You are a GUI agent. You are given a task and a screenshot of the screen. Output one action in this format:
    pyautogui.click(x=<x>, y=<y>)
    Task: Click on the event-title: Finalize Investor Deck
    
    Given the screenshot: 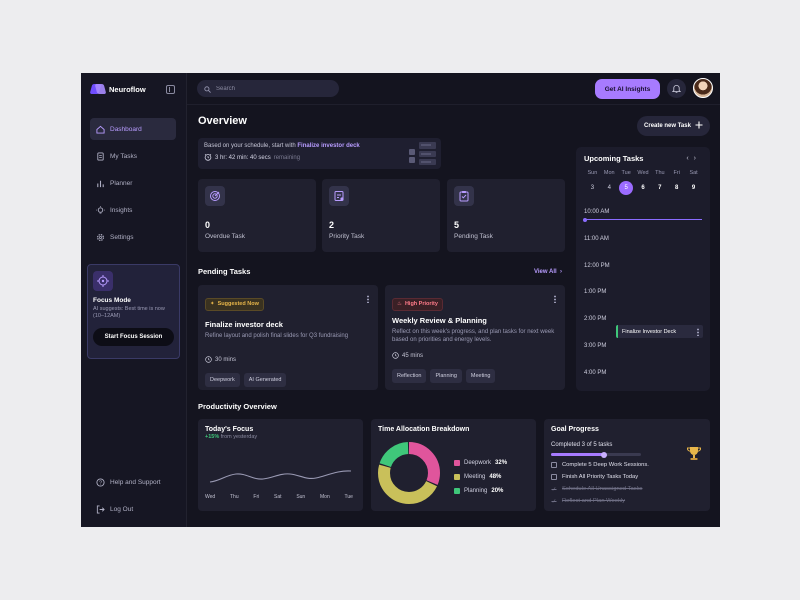 What is the action you would take?
    pyautogui.click(x=649, y=331)
    